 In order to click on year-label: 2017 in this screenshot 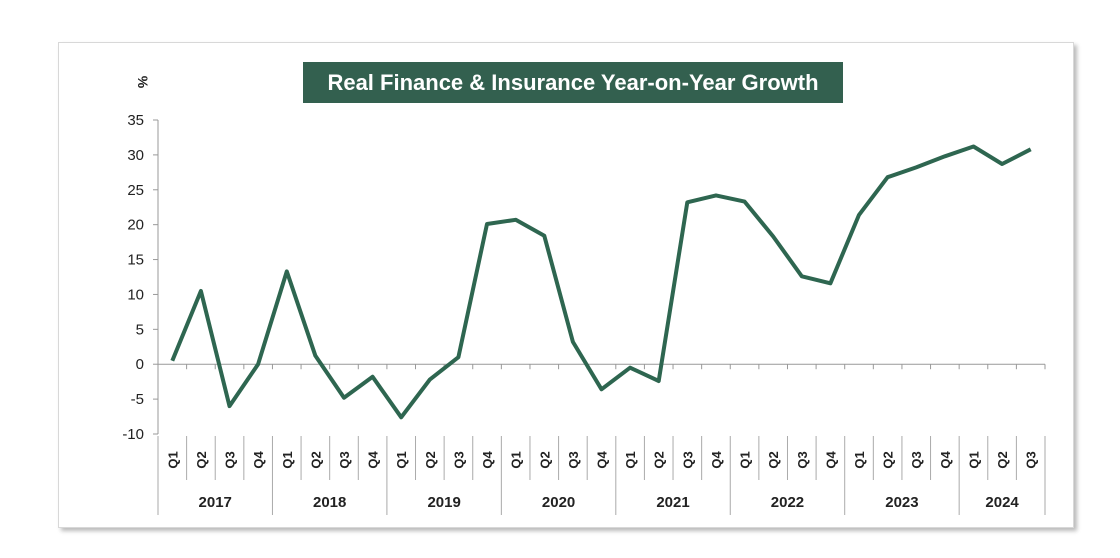, I will do `click(215, 502)`.